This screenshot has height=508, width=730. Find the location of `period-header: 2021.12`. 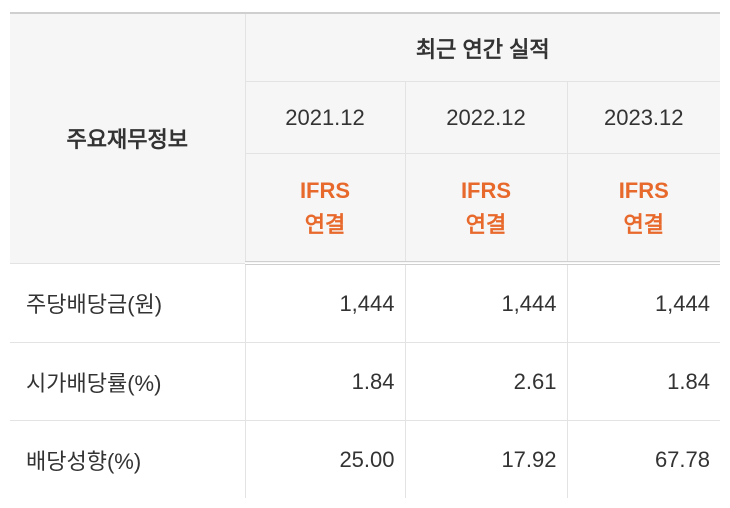

period-header: 2021.12 is located at coordinates (325, 117).